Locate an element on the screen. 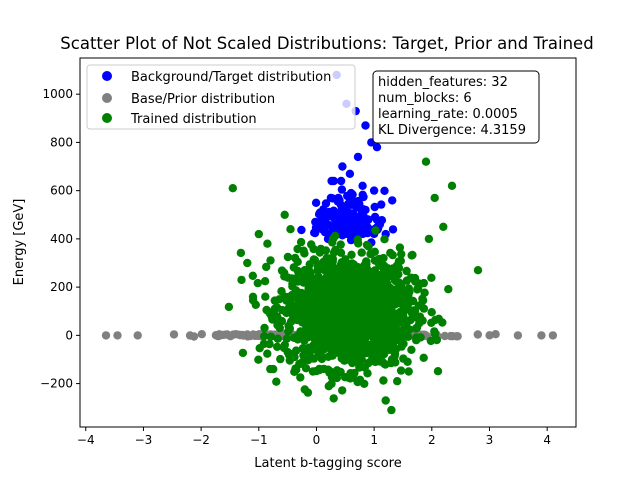 The height and width of the screenshot is (480, 640). info-box-frame is located at coordinates (456, 107).